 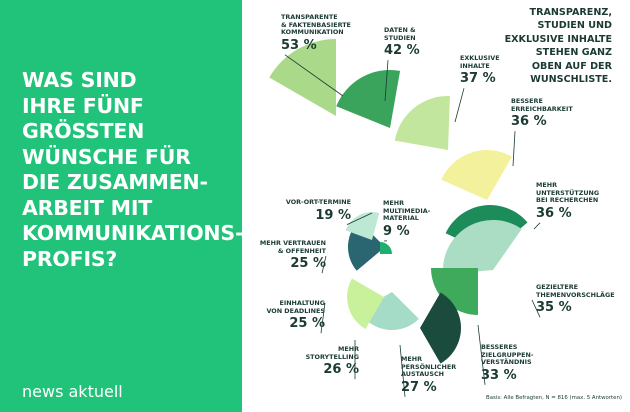 I want to click on category-label-8: Mehr persönlicher Austausch 27 %, so click(x=429, y=375).